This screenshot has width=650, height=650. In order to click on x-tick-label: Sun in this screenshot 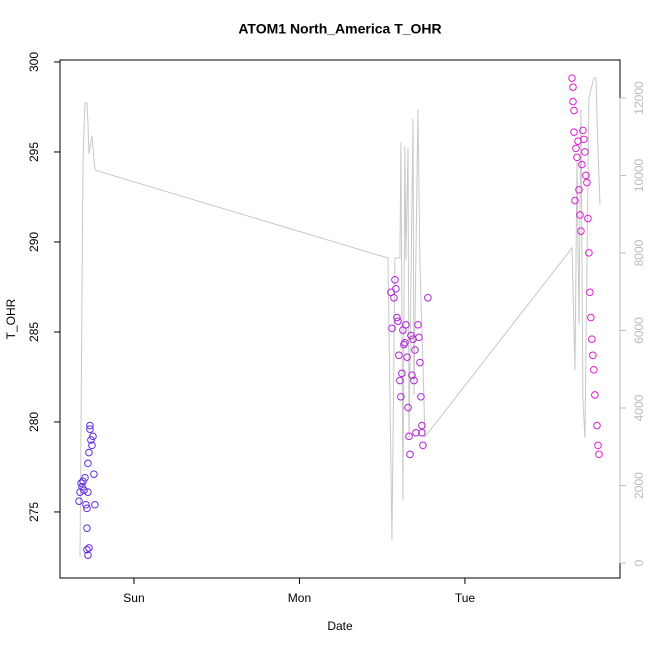, I will do `click(133, 598)`.